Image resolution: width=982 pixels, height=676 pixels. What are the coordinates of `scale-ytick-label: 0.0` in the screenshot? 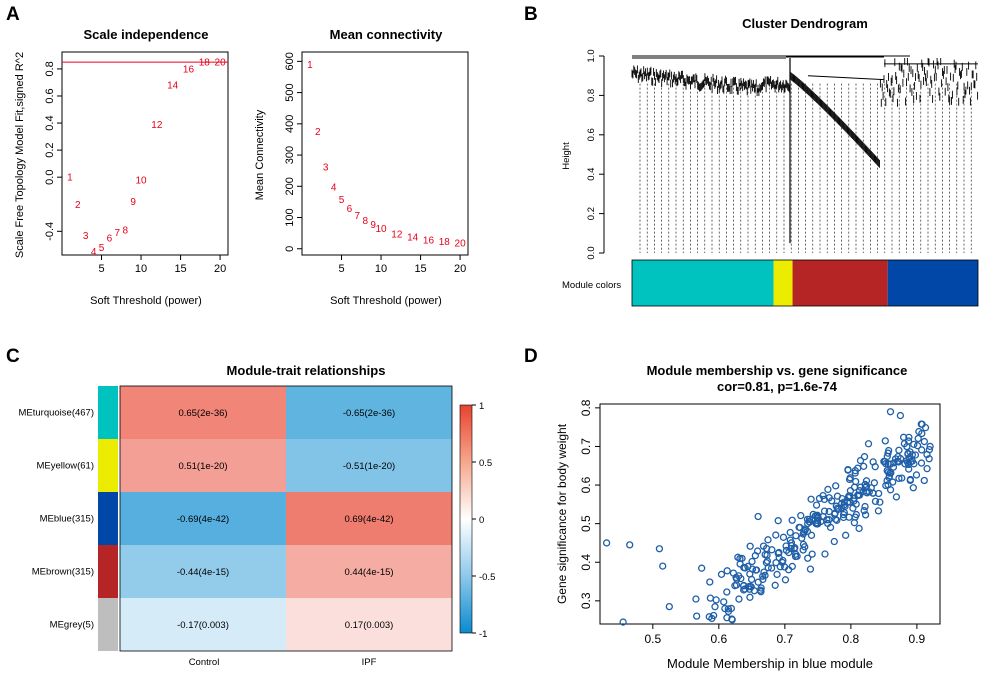 It's located at (50, 177).